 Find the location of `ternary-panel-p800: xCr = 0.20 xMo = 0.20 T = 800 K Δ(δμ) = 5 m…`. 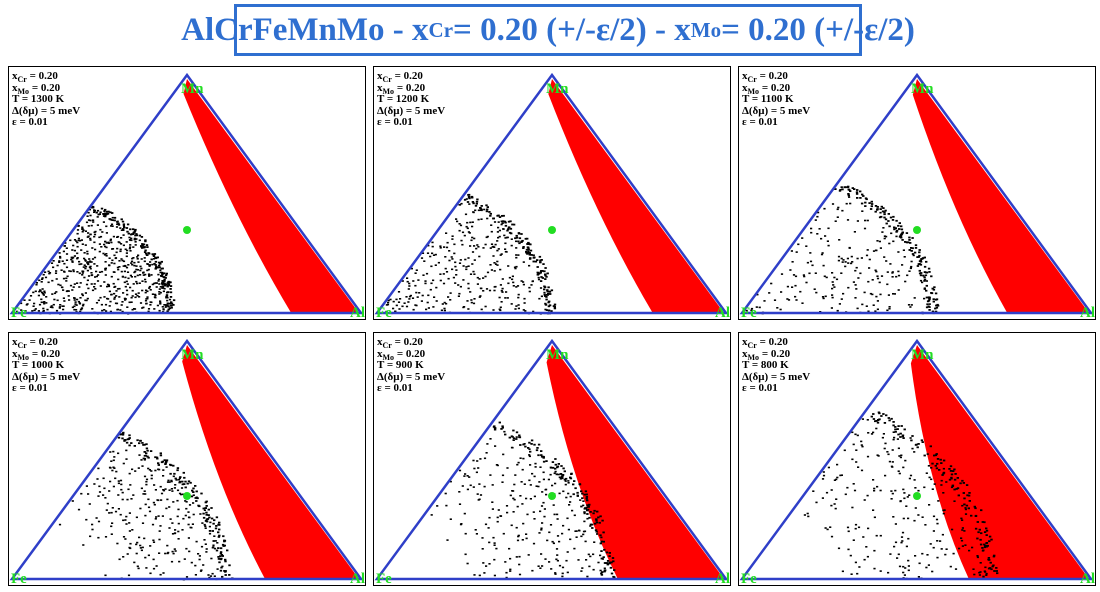

ternary-panel-p800: xCr = 0.20 xMo = 0.20 T = 800 K Δ(δμ) = 5 m… is located at coordinates (917, 459).